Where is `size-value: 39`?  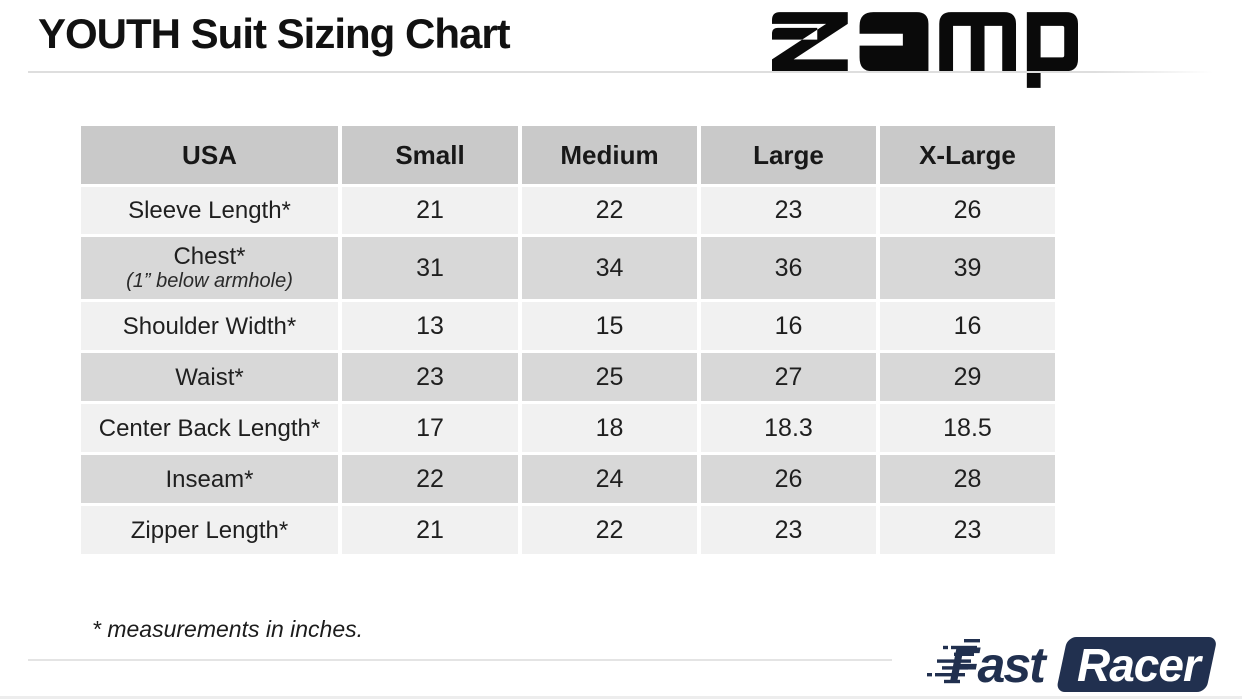 size-value: 39 is located at coordinates (965, 266).